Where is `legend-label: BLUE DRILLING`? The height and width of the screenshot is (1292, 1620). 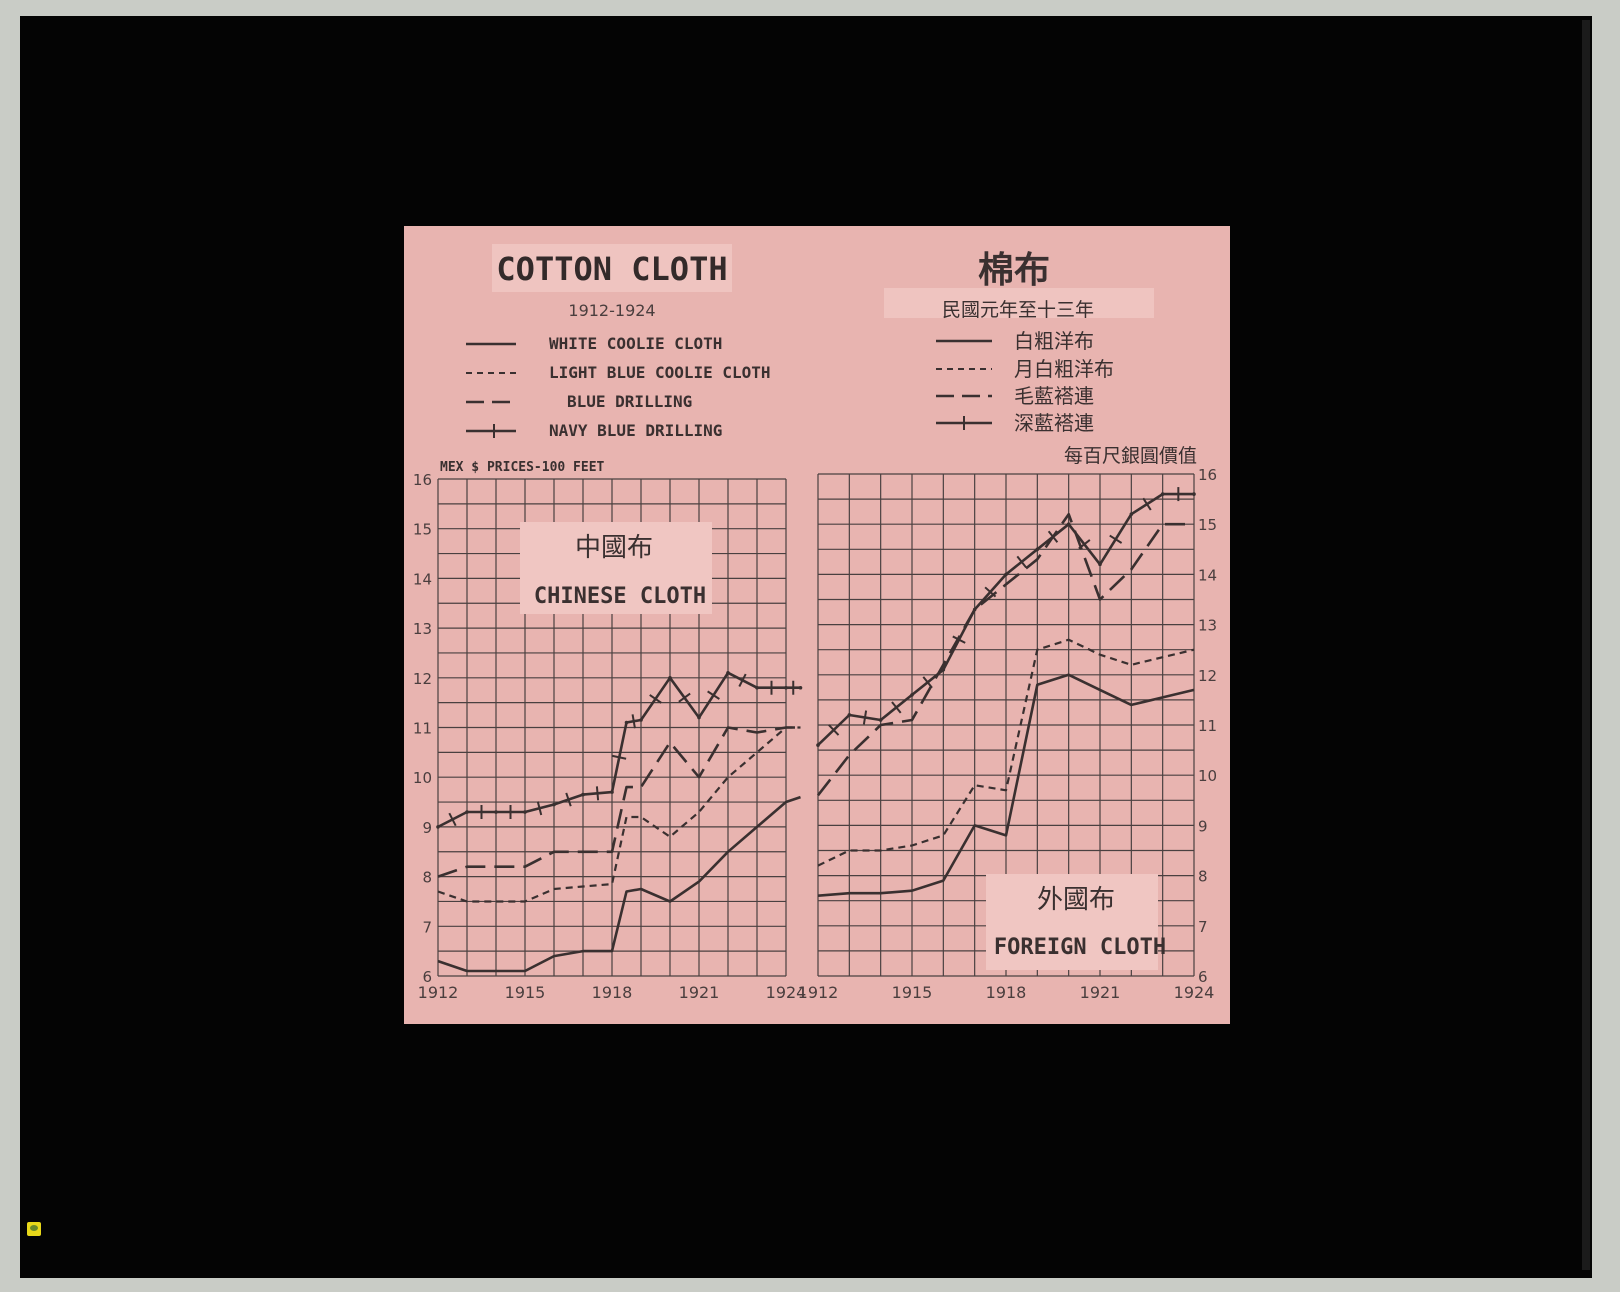
legend-label: BLUE DRILLING is located at coordinates (629, 401).